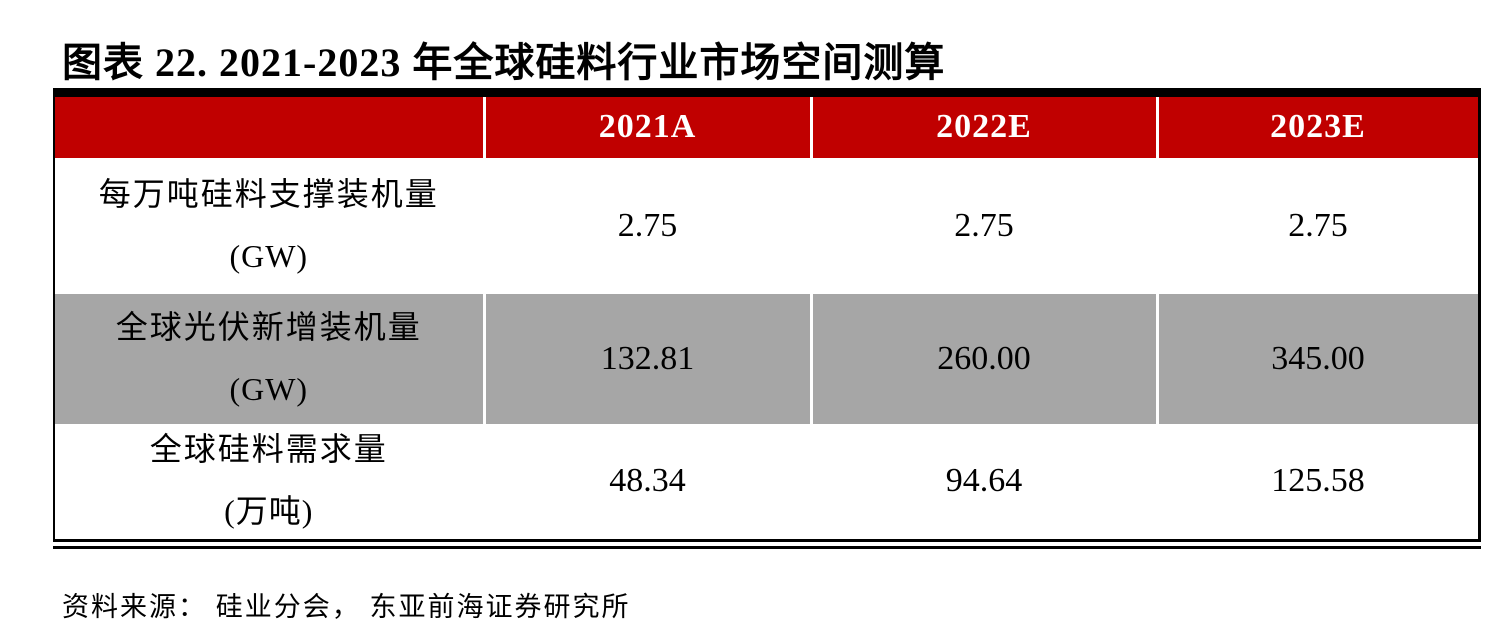 The height and width of the screenshot is (640, 1492). Describe the element at coordinates (269, 226) in the screenshot. I see `row-label-cell: 每万吨硅料支撑装机量 (GW)` at that location.